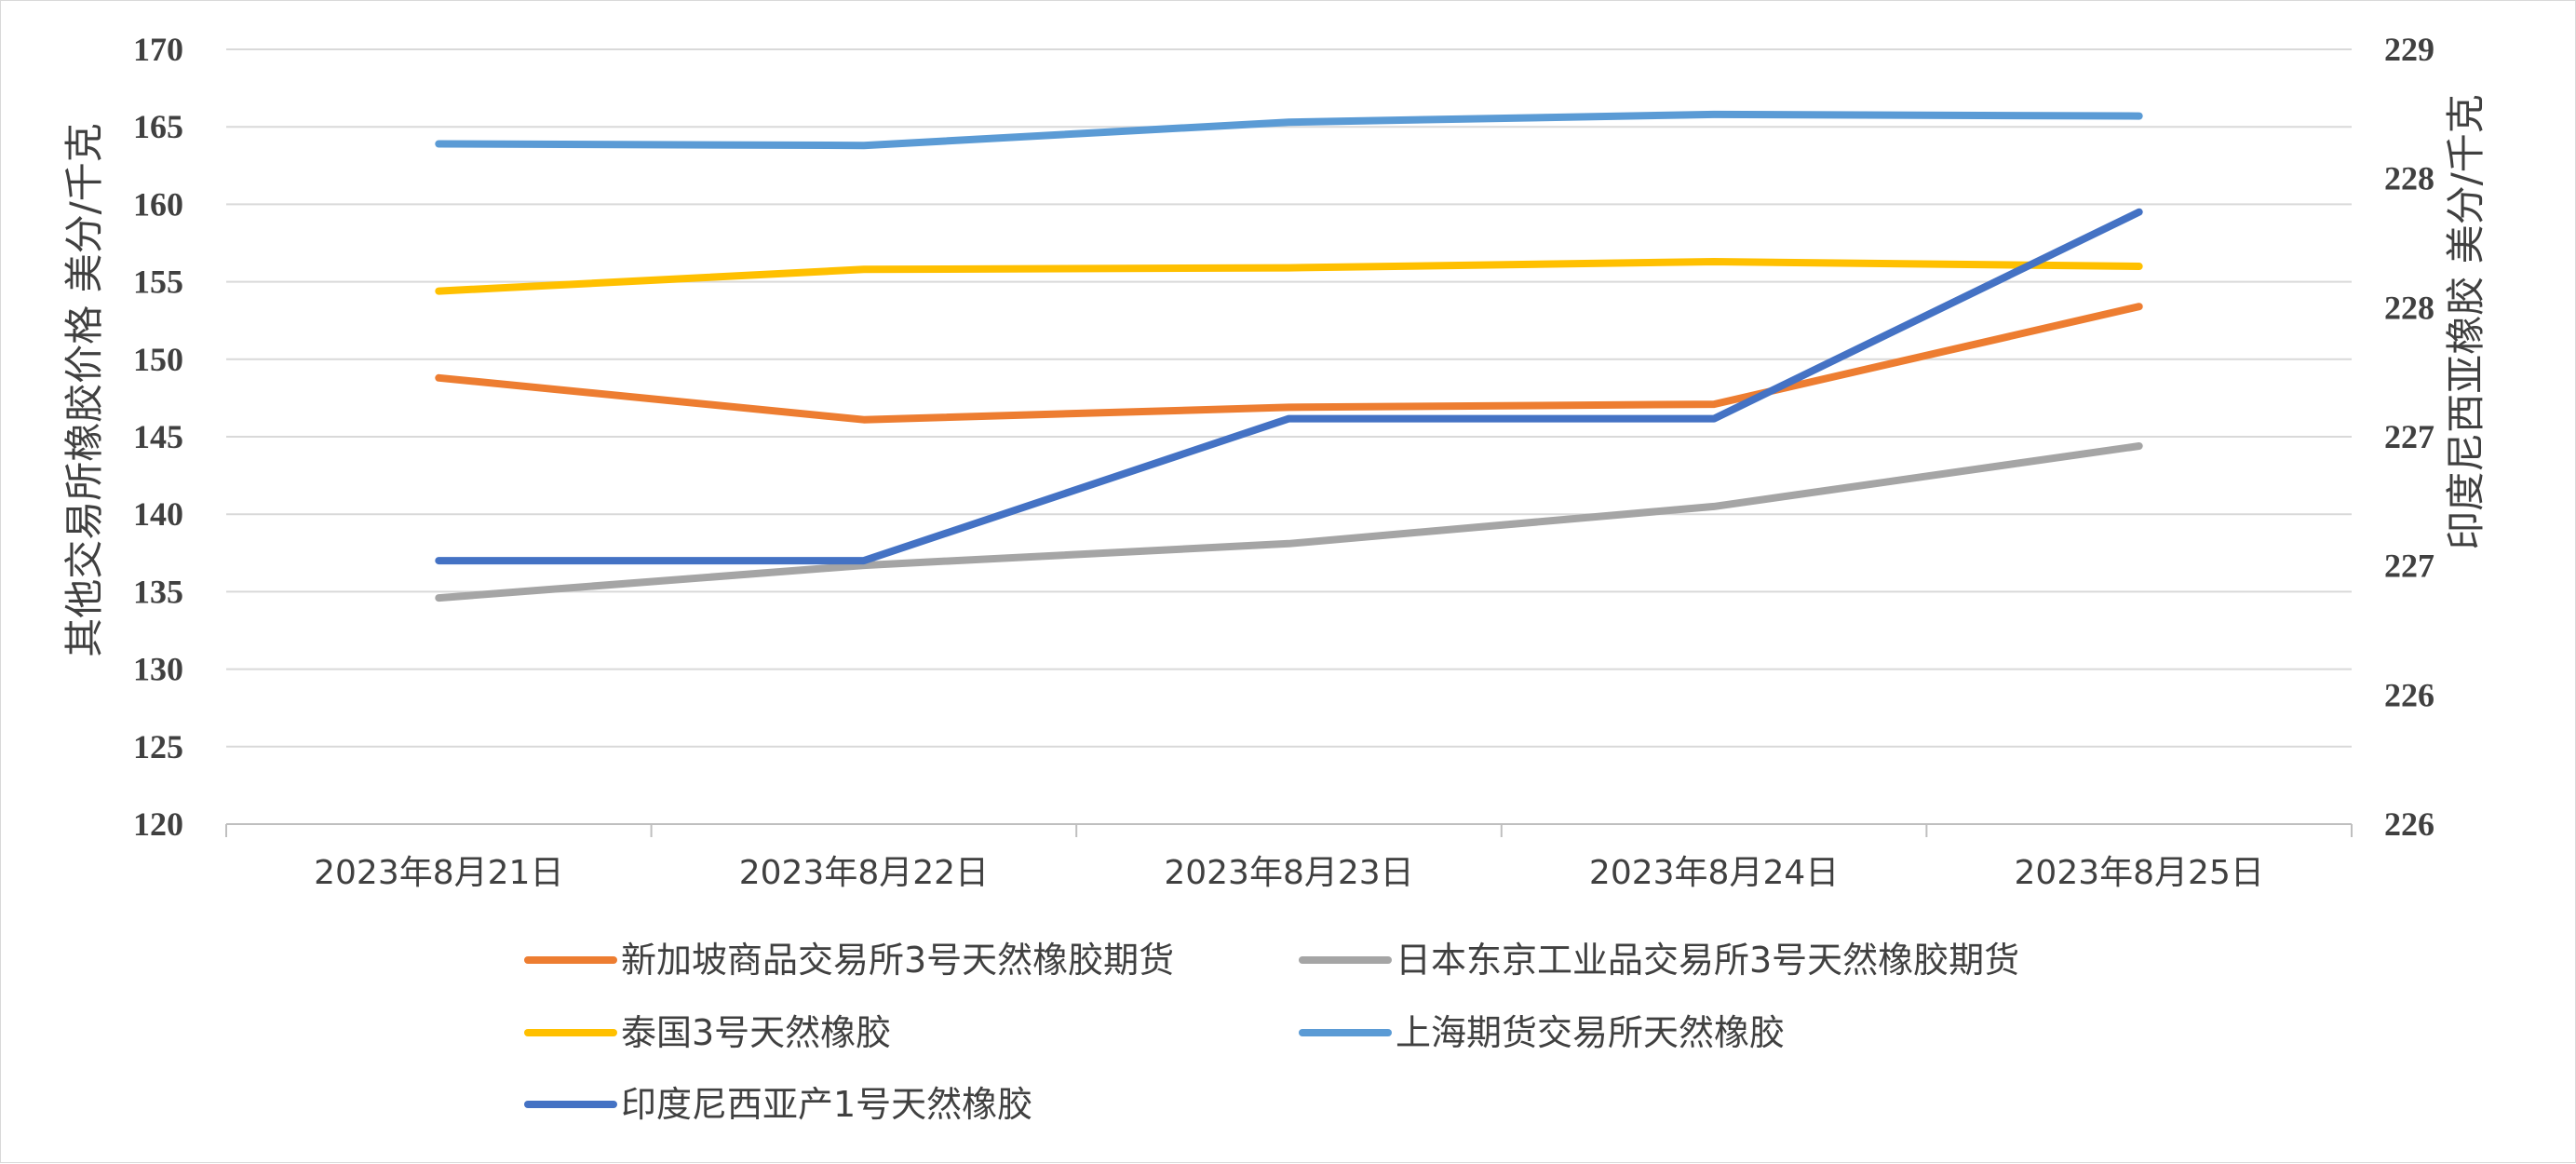  I want to click on legend-label: 印度尼西亚产1号天然橡胶, so click(826, 1104).